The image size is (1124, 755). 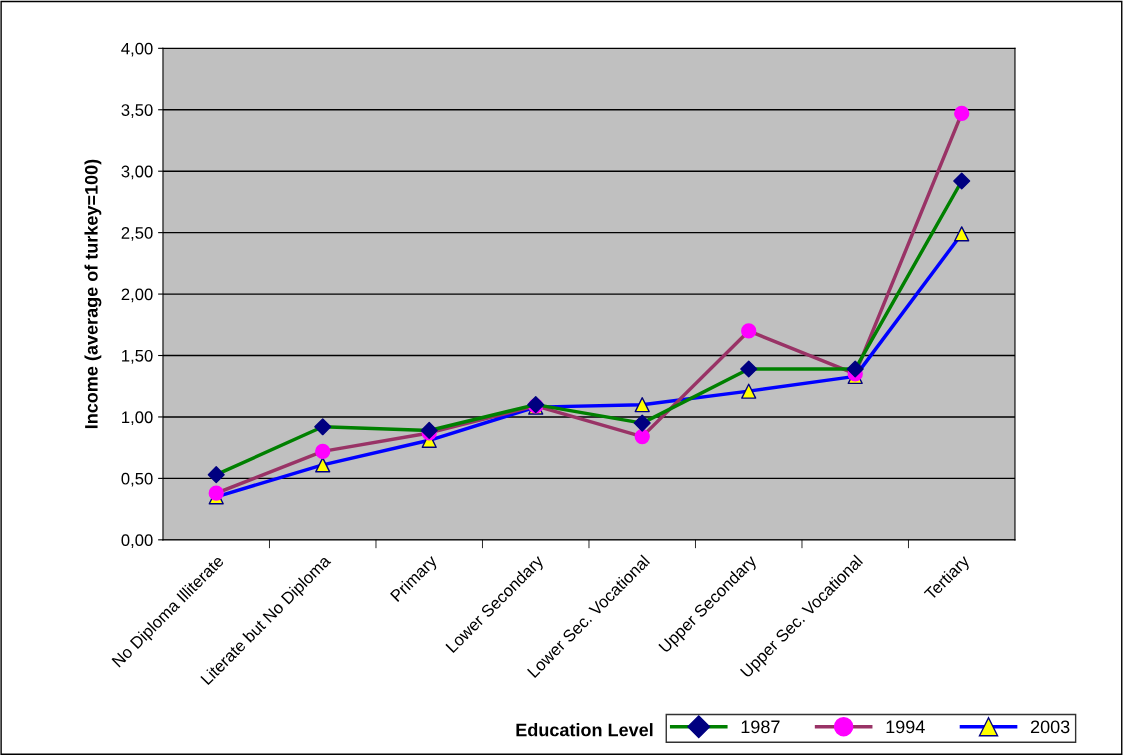 What do you see at coordinates (137, 541) in the screenshot?
I see `y-tick-label: 0,00` at bounding box center [137, 541].